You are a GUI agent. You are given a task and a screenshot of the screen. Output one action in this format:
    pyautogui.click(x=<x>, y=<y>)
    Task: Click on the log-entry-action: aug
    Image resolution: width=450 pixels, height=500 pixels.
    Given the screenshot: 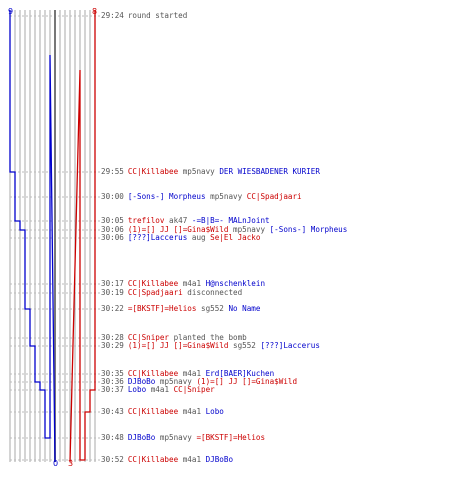 What is the action you would take?
    pyautogui.click(x=199, y=237)
    